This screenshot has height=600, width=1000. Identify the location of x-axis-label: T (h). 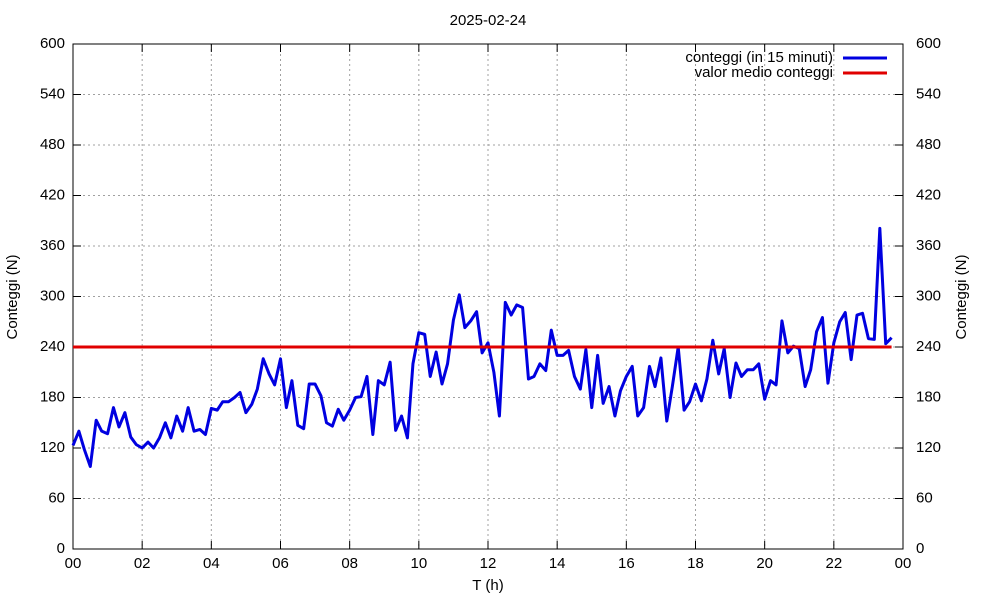
(487, 585).